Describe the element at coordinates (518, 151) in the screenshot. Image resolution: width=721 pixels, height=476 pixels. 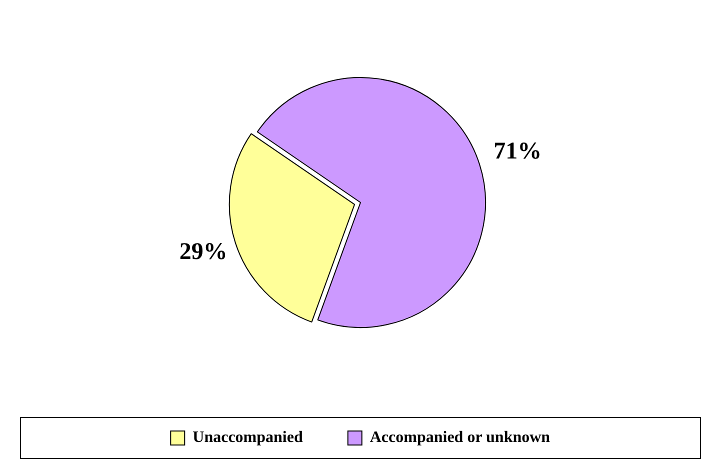
I see `data-label: 71%` at that location.